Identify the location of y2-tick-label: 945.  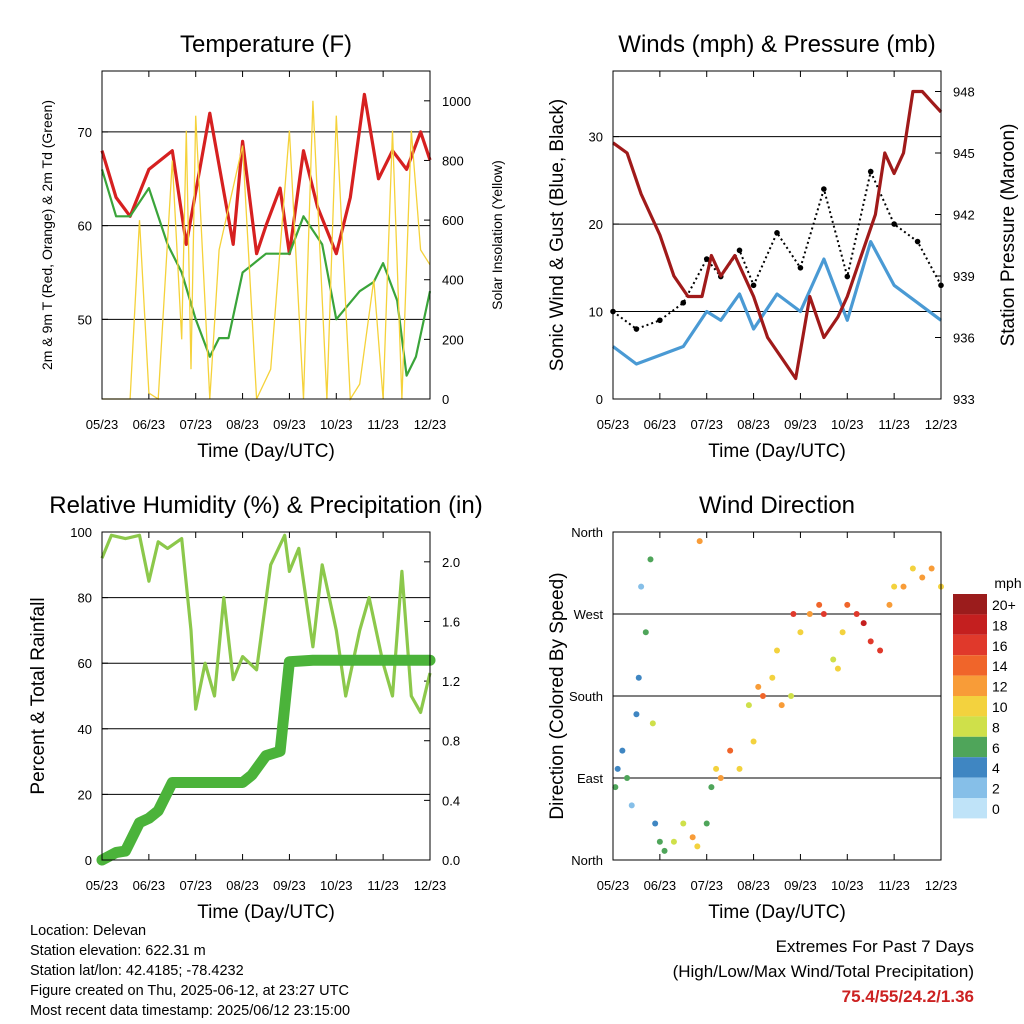
(964, 153).